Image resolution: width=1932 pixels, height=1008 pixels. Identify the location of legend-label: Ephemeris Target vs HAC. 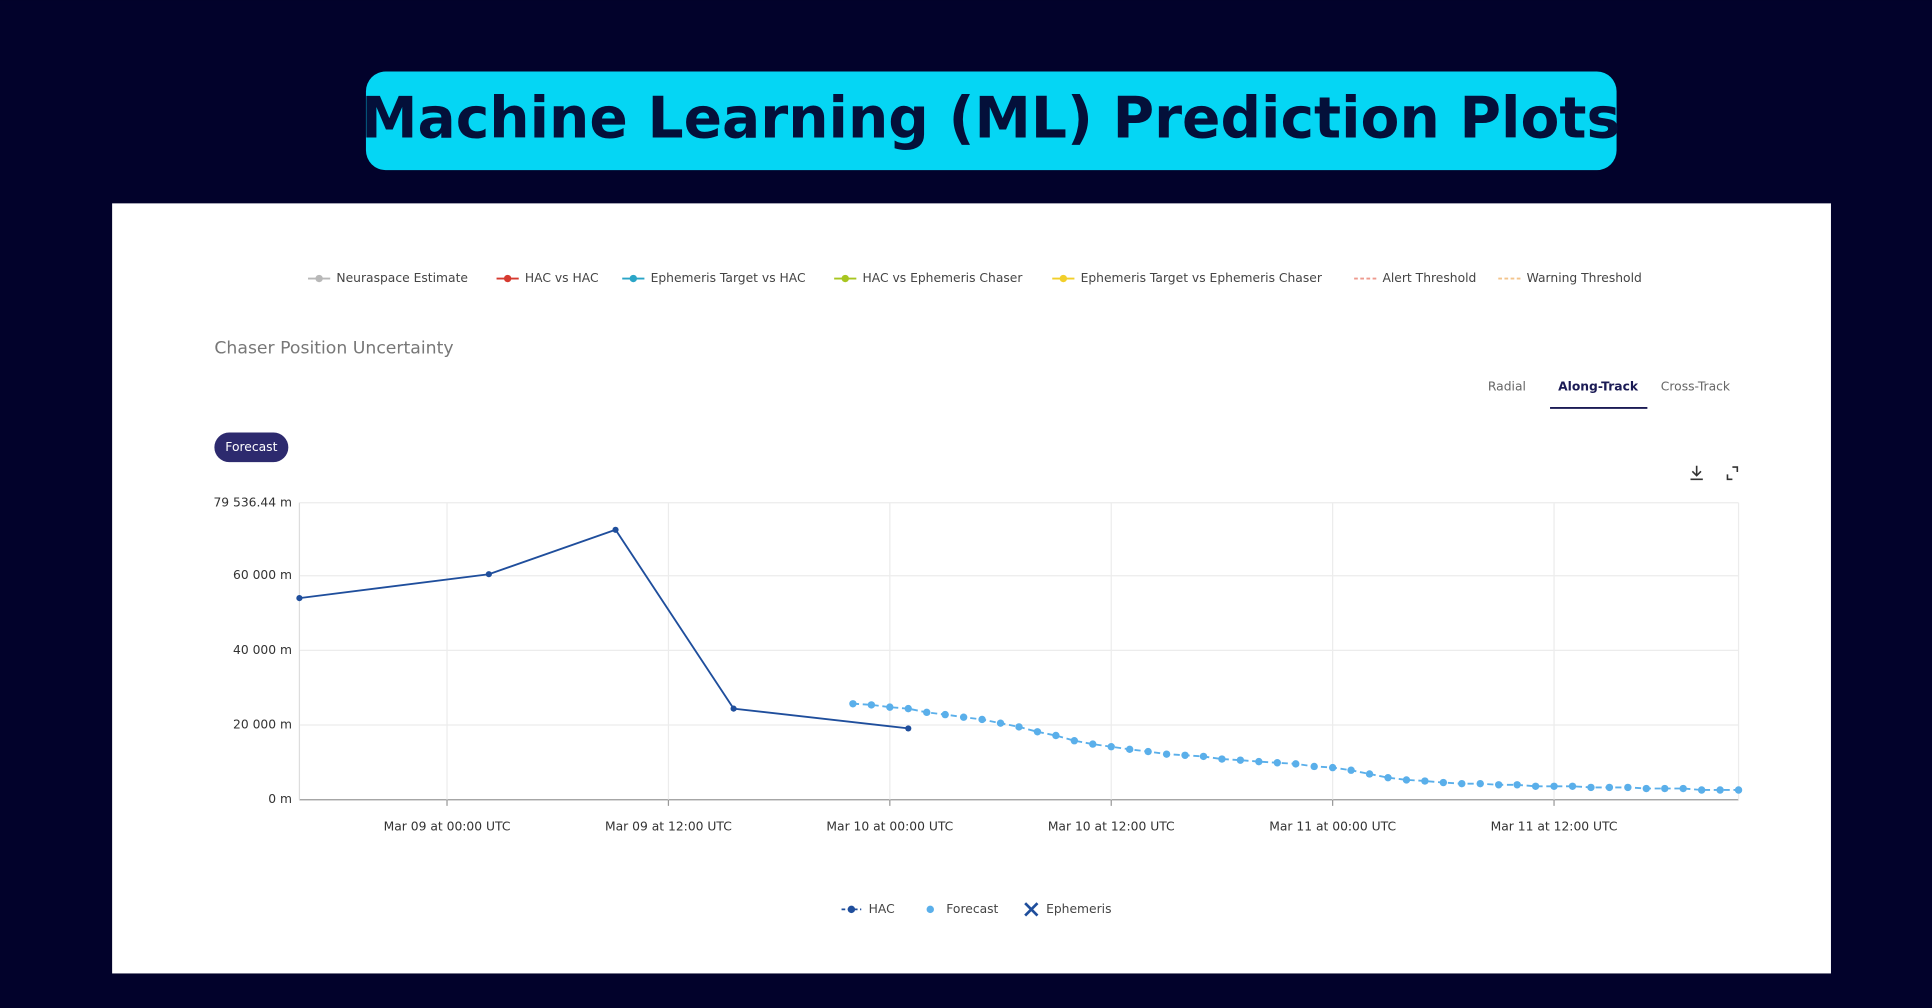
(728, 278).